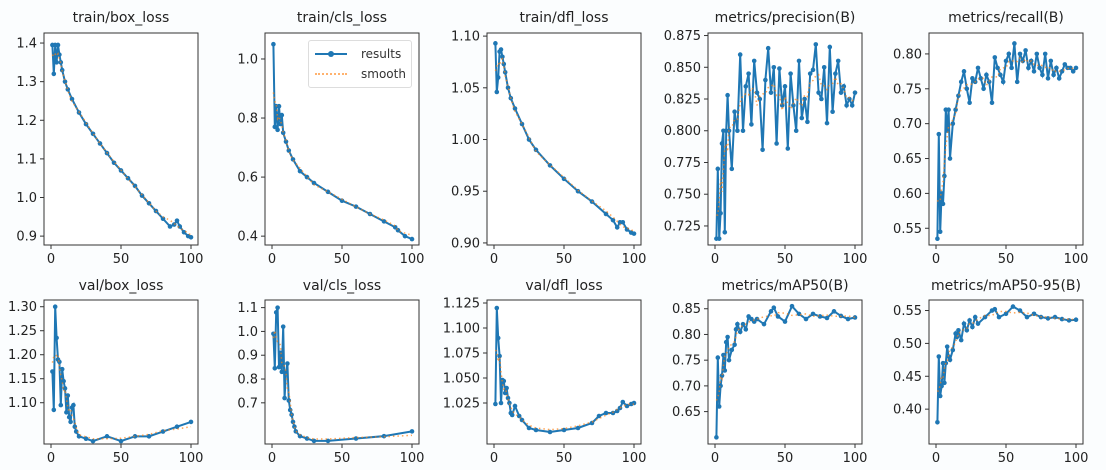 This screenshot has height=470, width=1106. I want to click on y-tick-label: 1.4, so click(26, 44).